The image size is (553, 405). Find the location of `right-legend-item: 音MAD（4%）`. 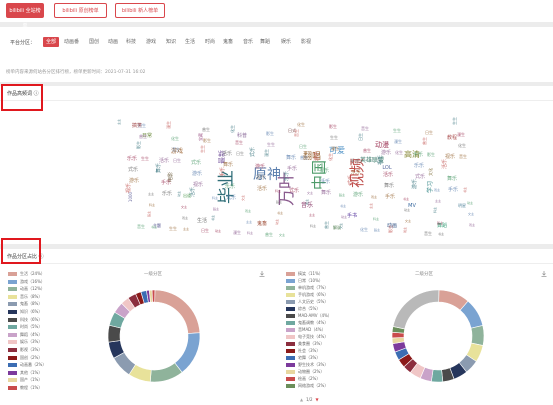

right-legend-item: 音MAD（4%） is located at coordinates (306, 330).